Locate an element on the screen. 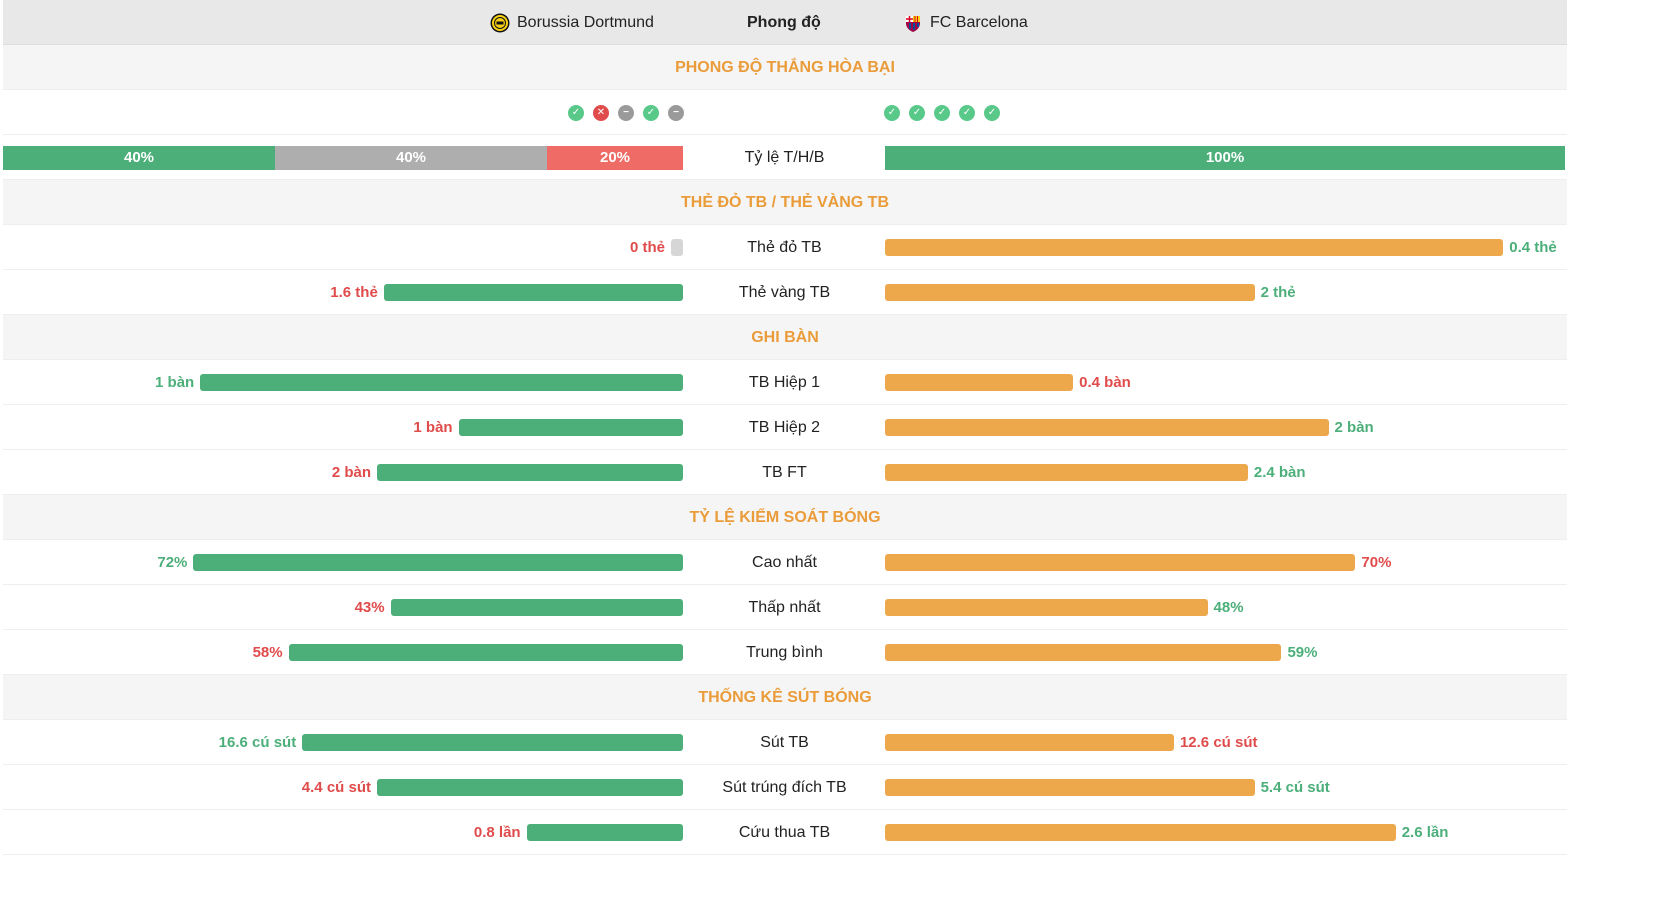 Image resolution: width=1668 pixels, height=922 pixels. stat-label: Cao nhất is located at coordinates (784, 562).